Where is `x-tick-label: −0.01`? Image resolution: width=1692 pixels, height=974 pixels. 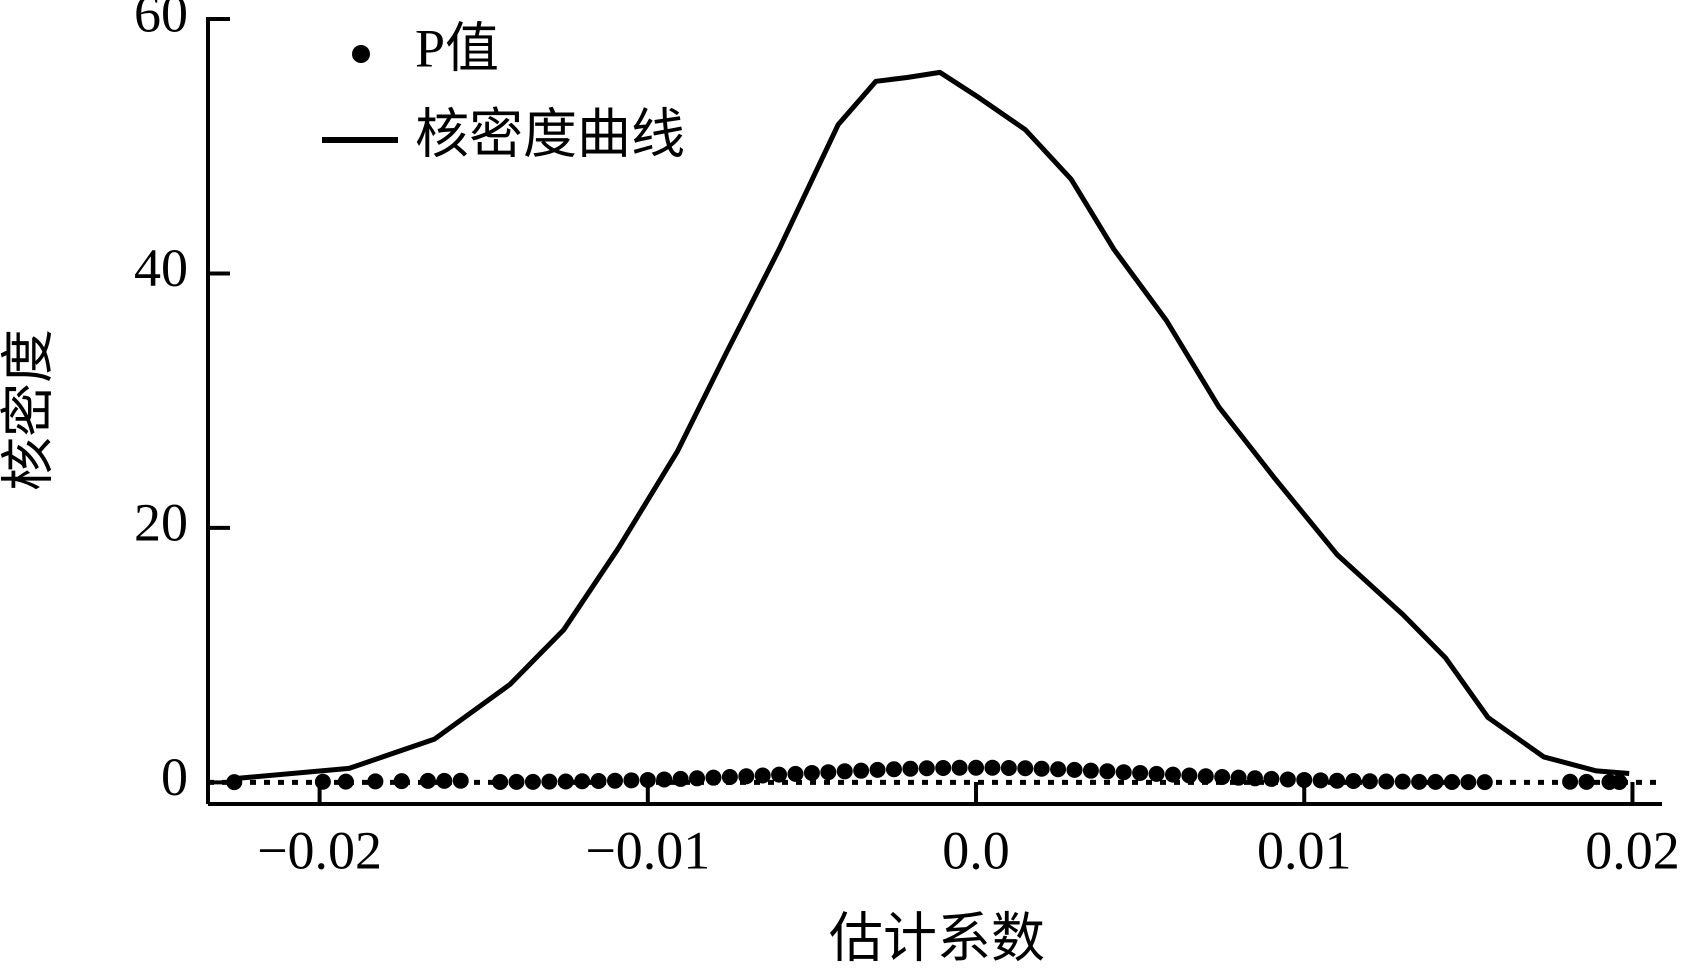
x-tick-label: −0.01 is located at coordinates (647, 850).